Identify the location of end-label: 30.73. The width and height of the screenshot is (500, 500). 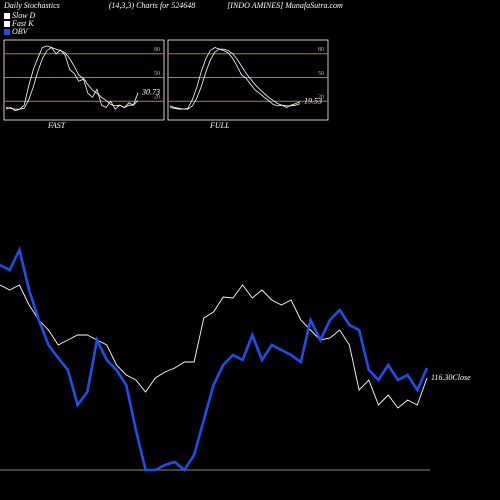
(150, 92).